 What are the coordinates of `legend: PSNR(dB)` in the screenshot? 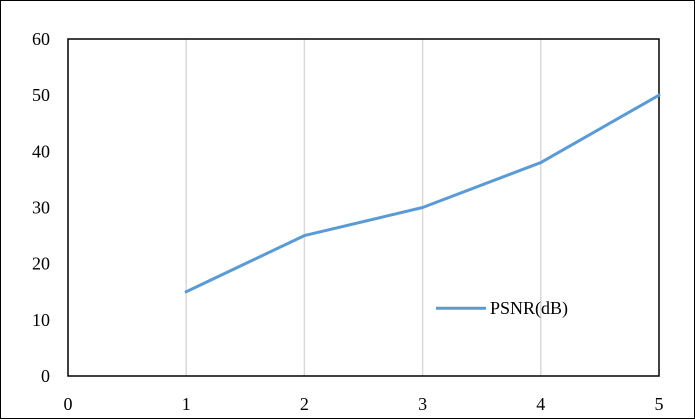 It's located at (502, 308).